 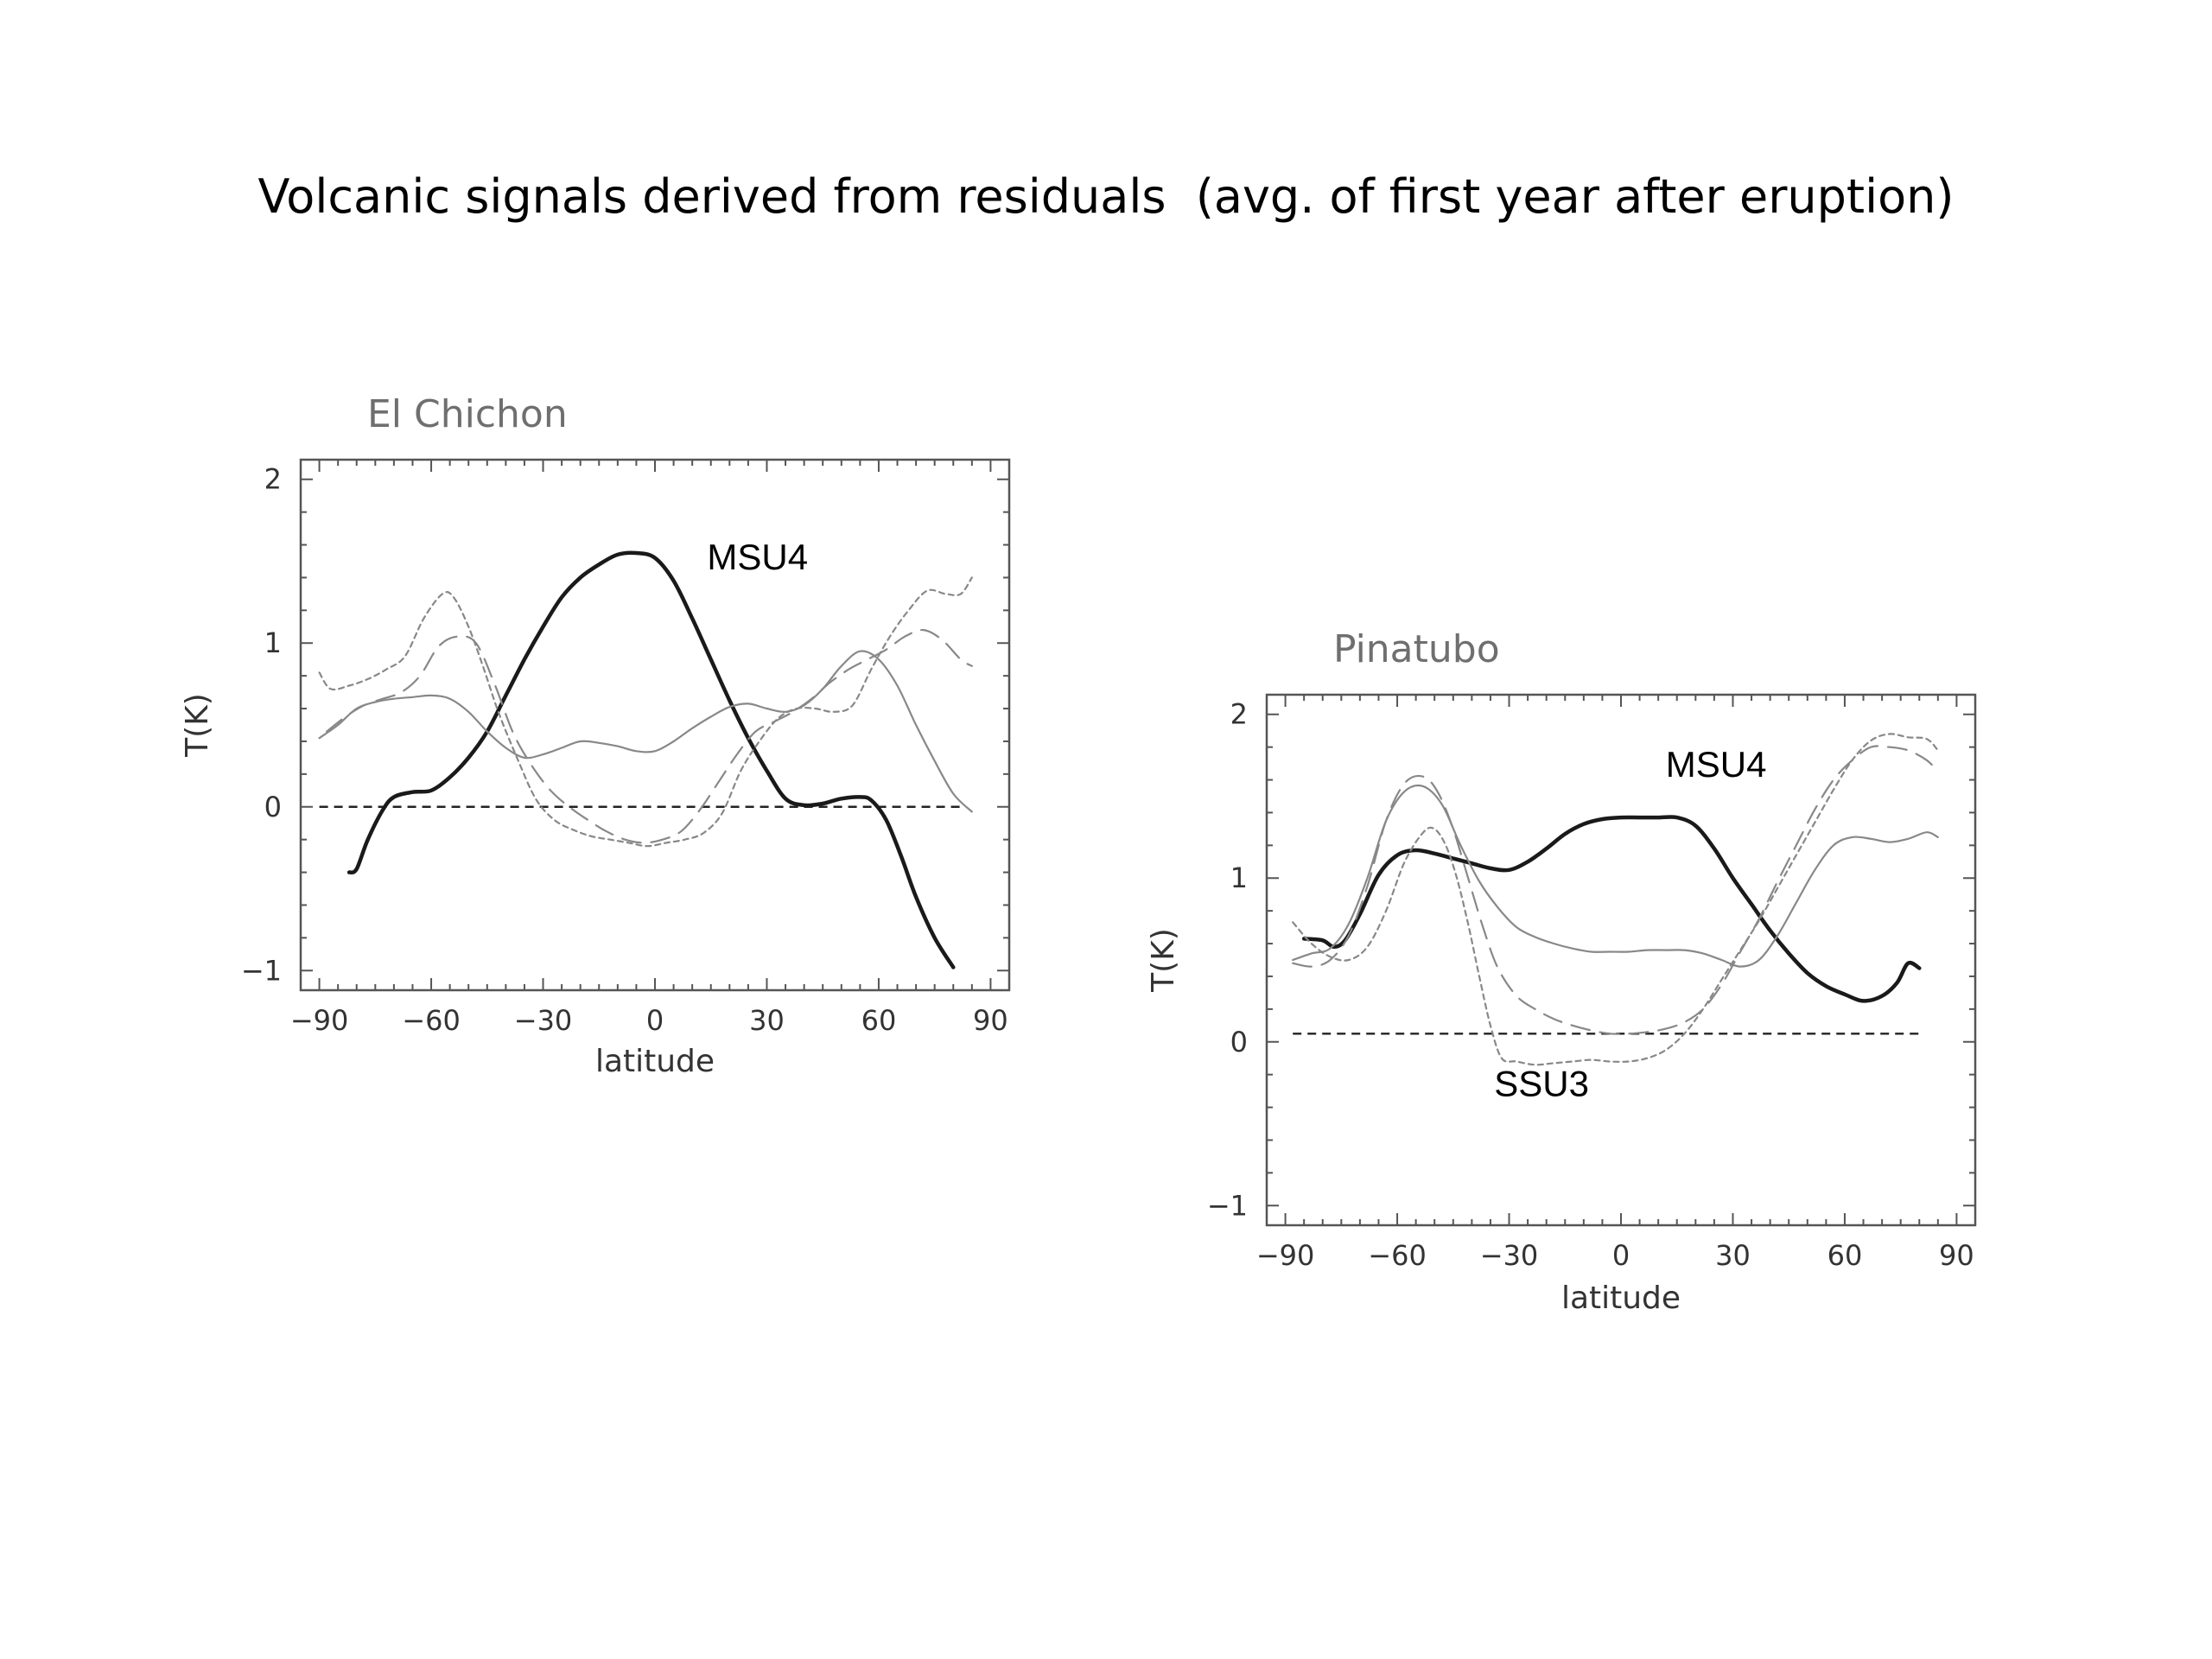 What do you see at coordinates (1416, 649) in the screenshot?
I see `chart-title: Pinatubo` at bounding box center [1416, 649].